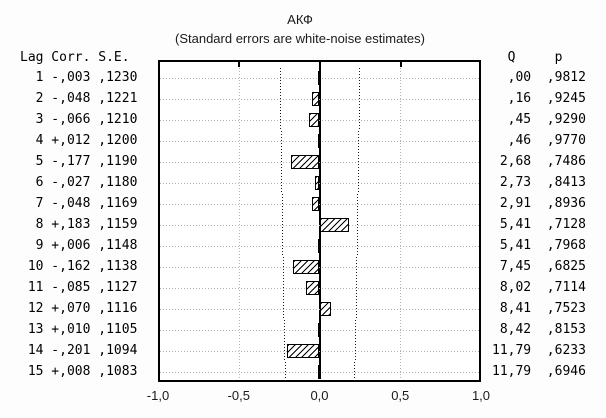 The height and width of the screenshot is (418, 606). I want to click on x-tick-label: 1,0, so click(481, 395).